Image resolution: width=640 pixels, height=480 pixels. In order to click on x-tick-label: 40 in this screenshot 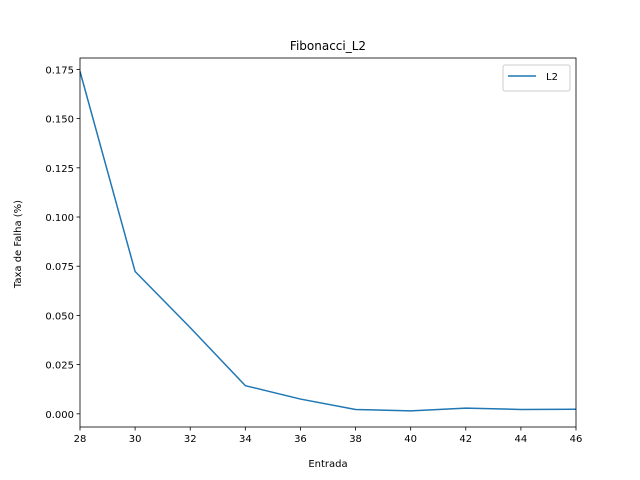, I will do `click(410, 439)`.